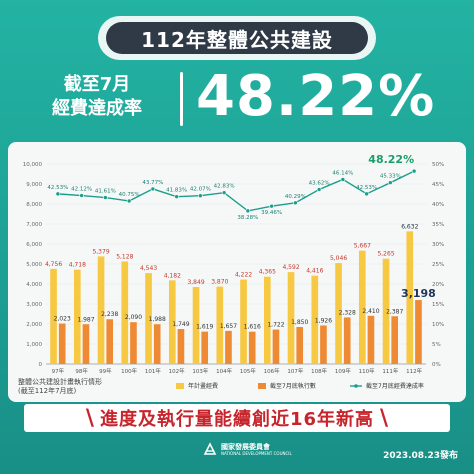 The width and height of the screenshot is (474, 474). What do you see at coordinates (391, 159) in the screenshot?
I see `rate-value-label: 48.22%` at bounding box center [391, 159].